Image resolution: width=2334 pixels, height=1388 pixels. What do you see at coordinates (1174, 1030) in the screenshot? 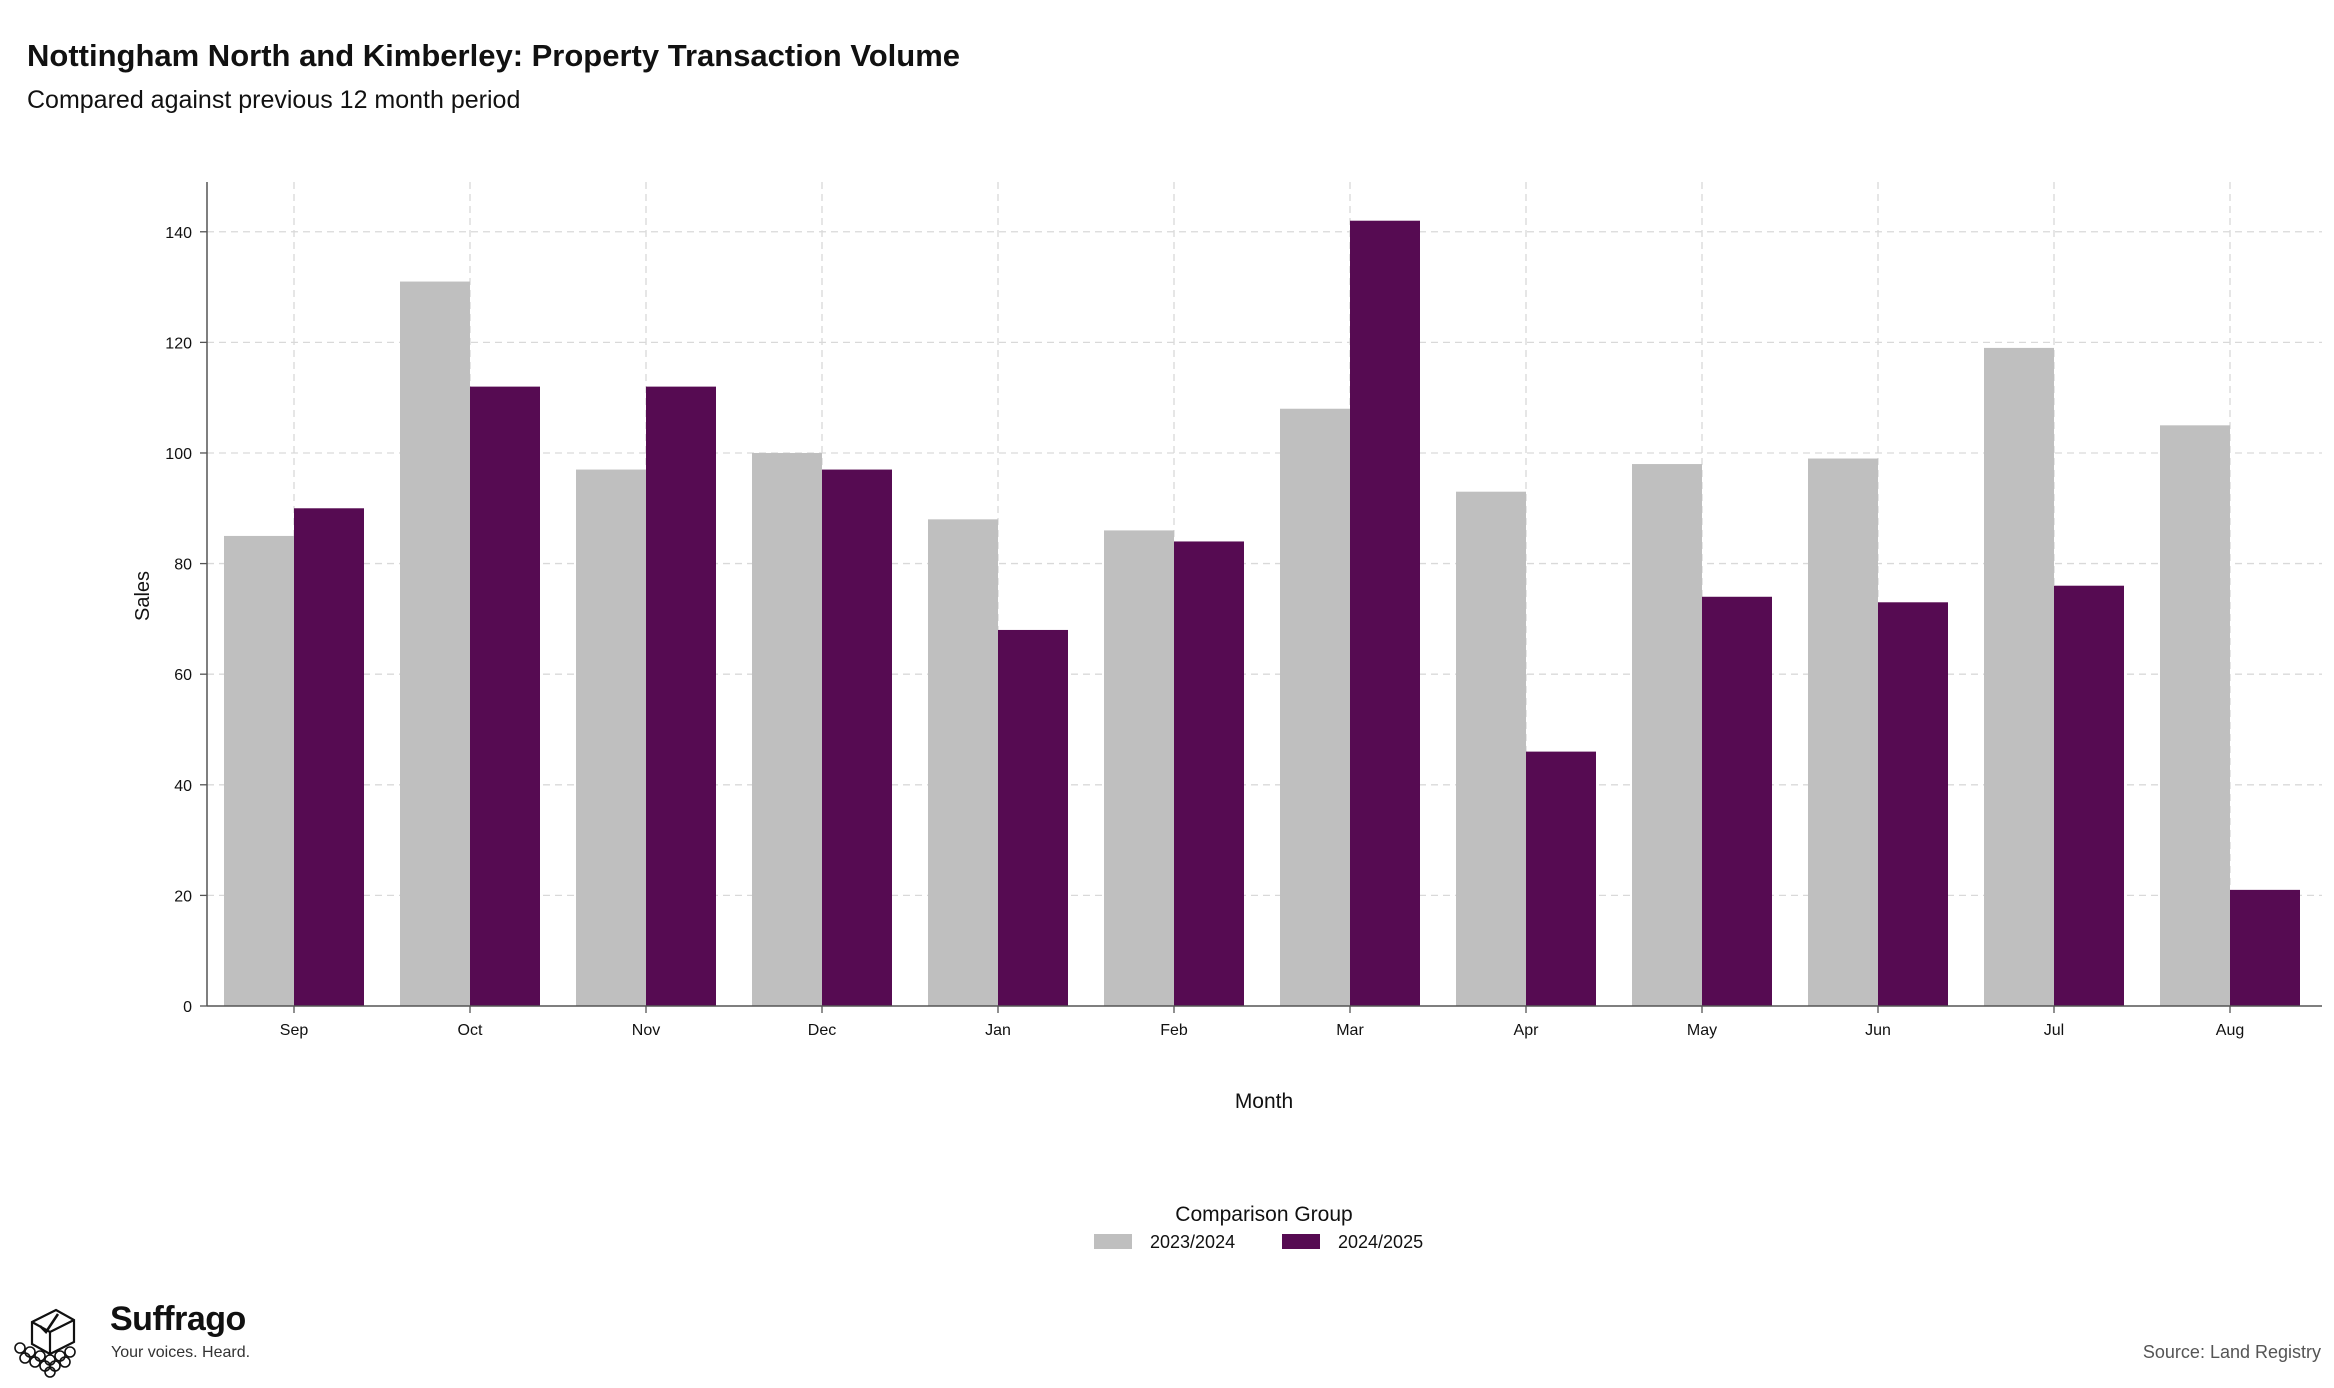
I see `x-tick-label: Feb` at bounding box center [1174, 1030].